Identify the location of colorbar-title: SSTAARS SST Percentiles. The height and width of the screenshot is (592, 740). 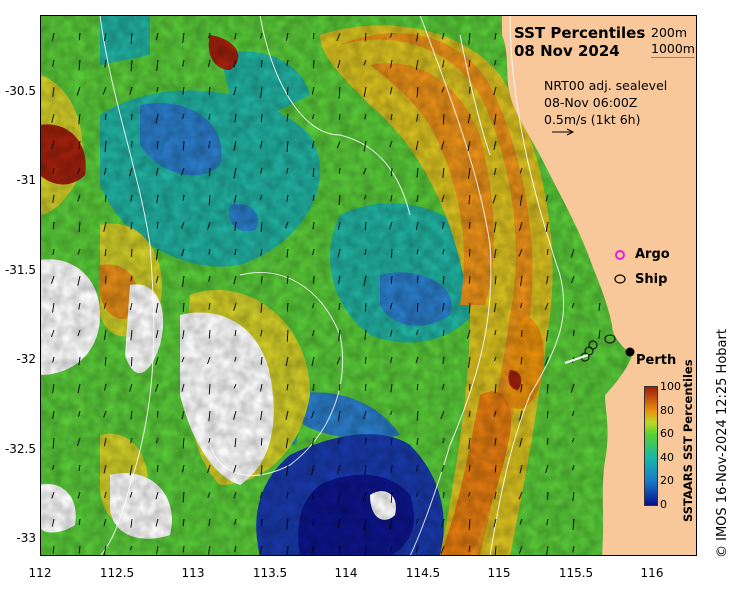
(688, 440).